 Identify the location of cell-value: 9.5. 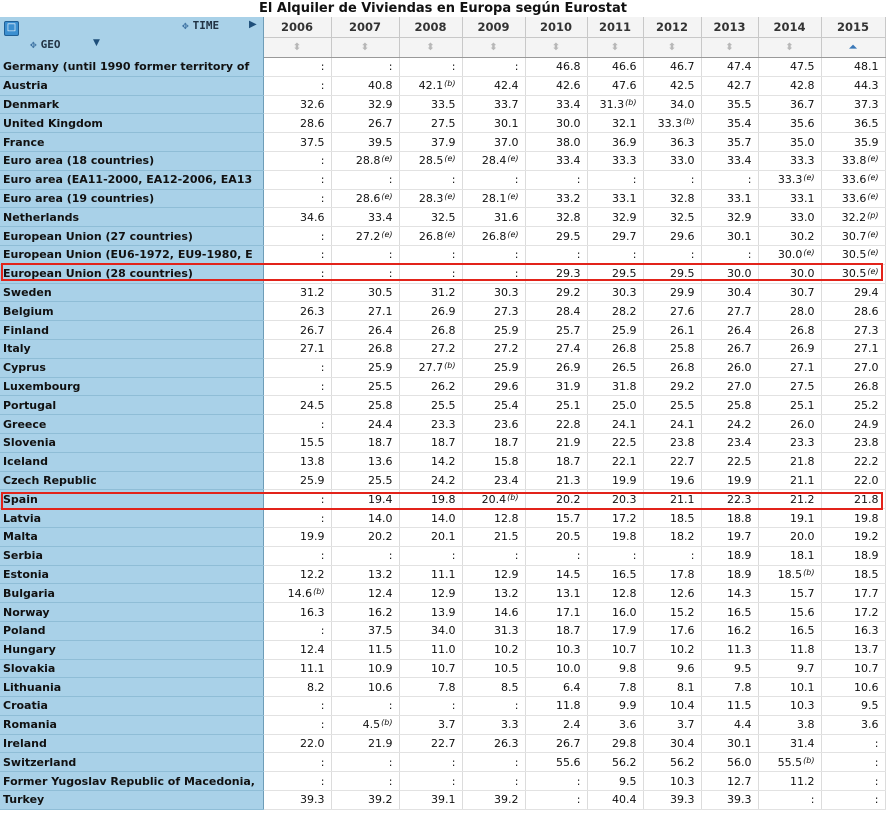
(743, 668).